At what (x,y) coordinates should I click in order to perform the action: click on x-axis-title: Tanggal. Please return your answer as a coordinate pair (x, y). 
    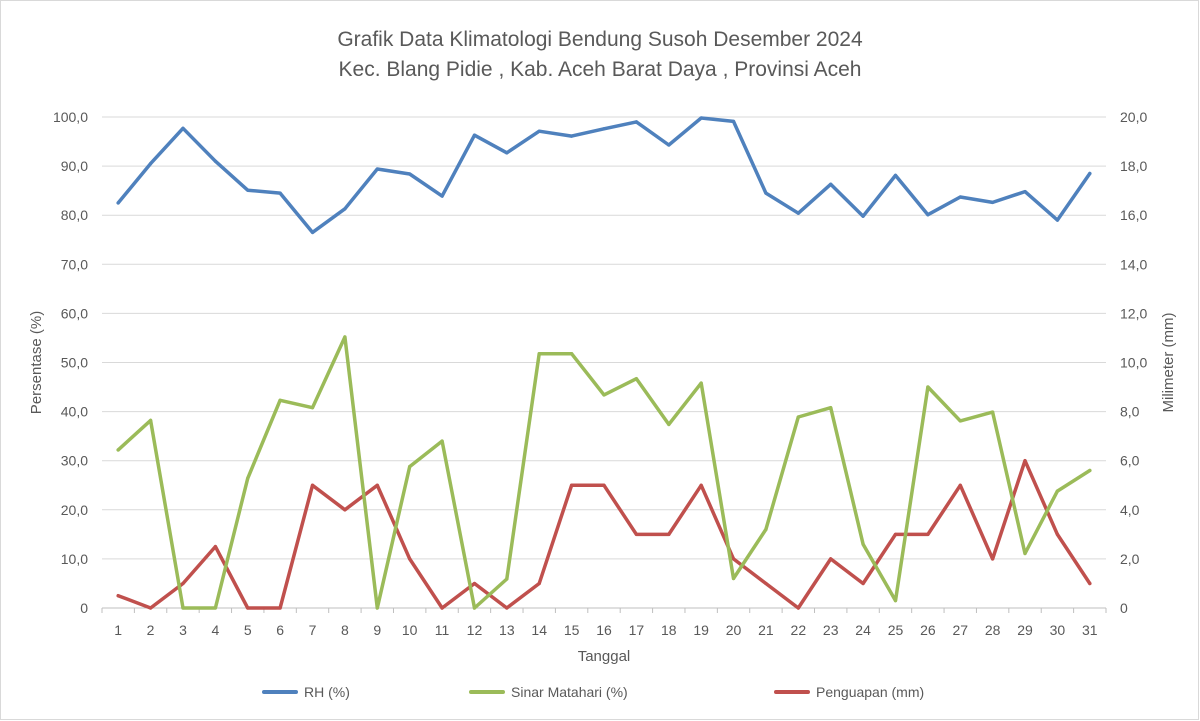
    Looking at the image, I should click on (604, 656).